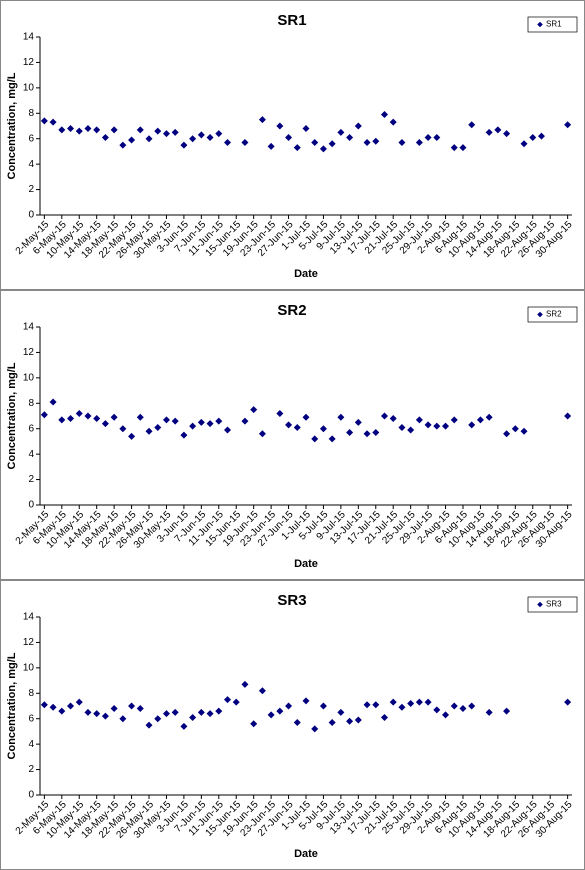 Image resolution: width=585 pixels, height=870 pixels. I want to click on legend-label: SR3, so click(554, 604).